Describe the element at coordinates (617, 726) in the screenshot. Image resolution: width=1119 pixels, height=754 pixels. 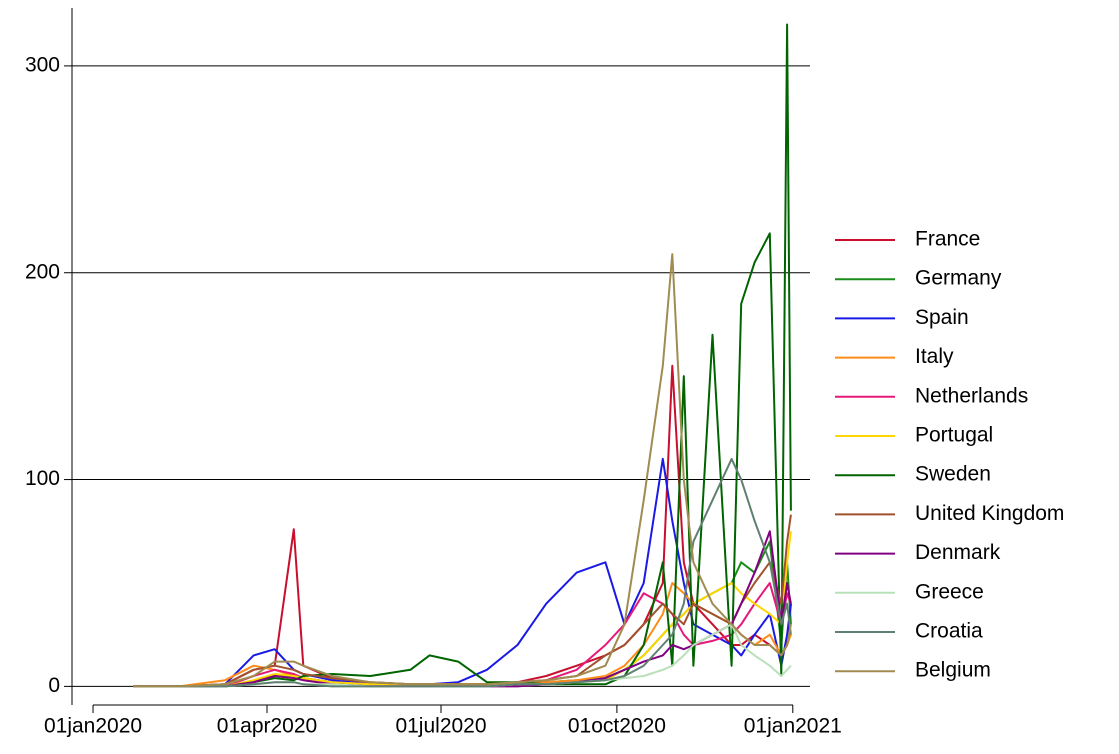
I see `x-tick-label: 01oct2020` at that location.